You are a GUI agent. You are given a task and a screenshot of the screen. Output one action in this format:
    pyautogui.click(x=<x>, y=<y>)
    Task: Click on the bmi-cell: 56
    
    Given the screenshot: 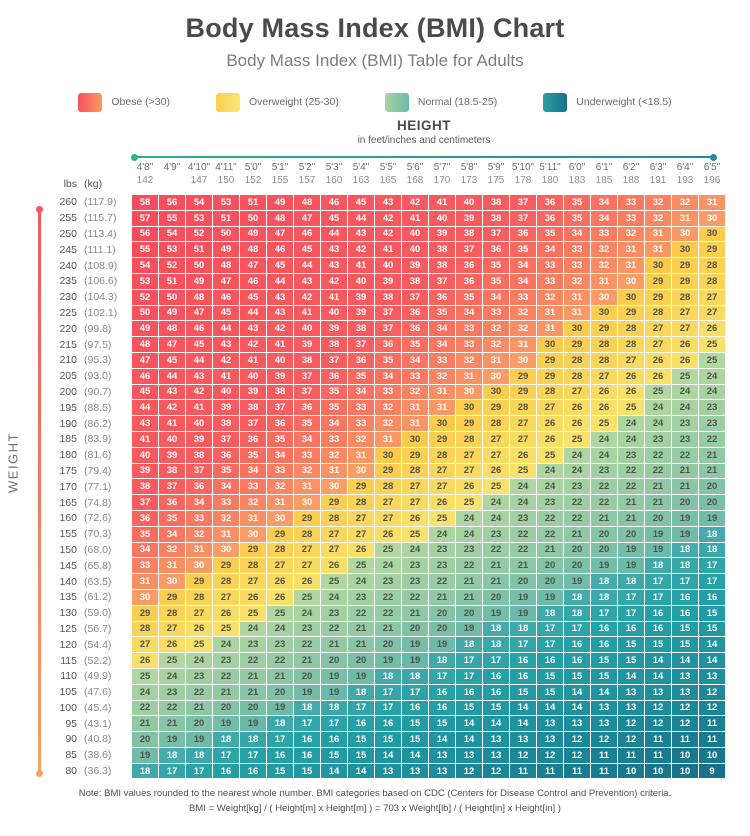 What is the action you would take?
    pyautogui.click(x=145, y=234)
    